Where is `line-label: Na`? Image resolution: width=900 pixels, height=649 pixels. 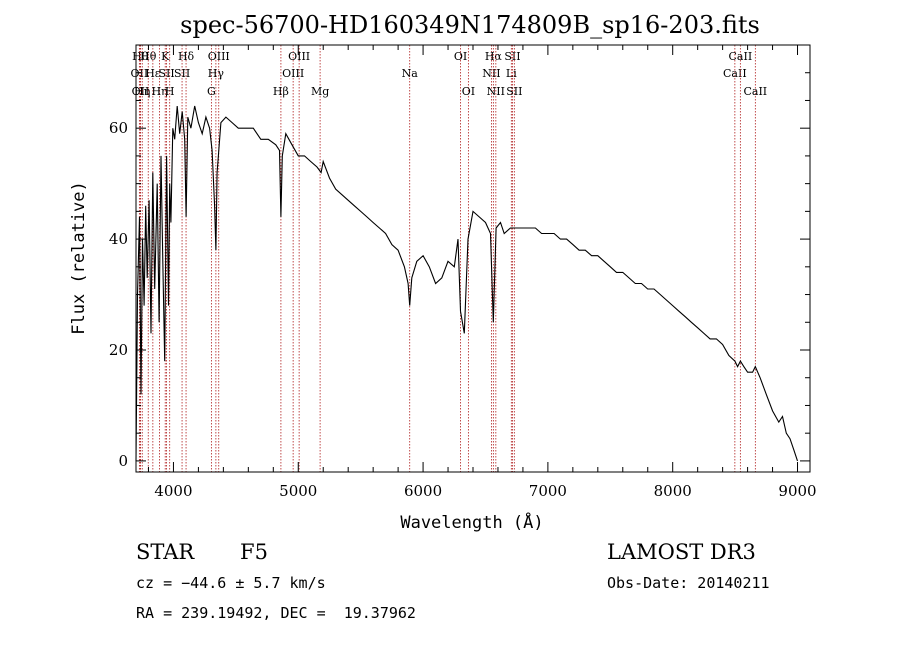
line-label: Na is located at coordinates (410, 73).